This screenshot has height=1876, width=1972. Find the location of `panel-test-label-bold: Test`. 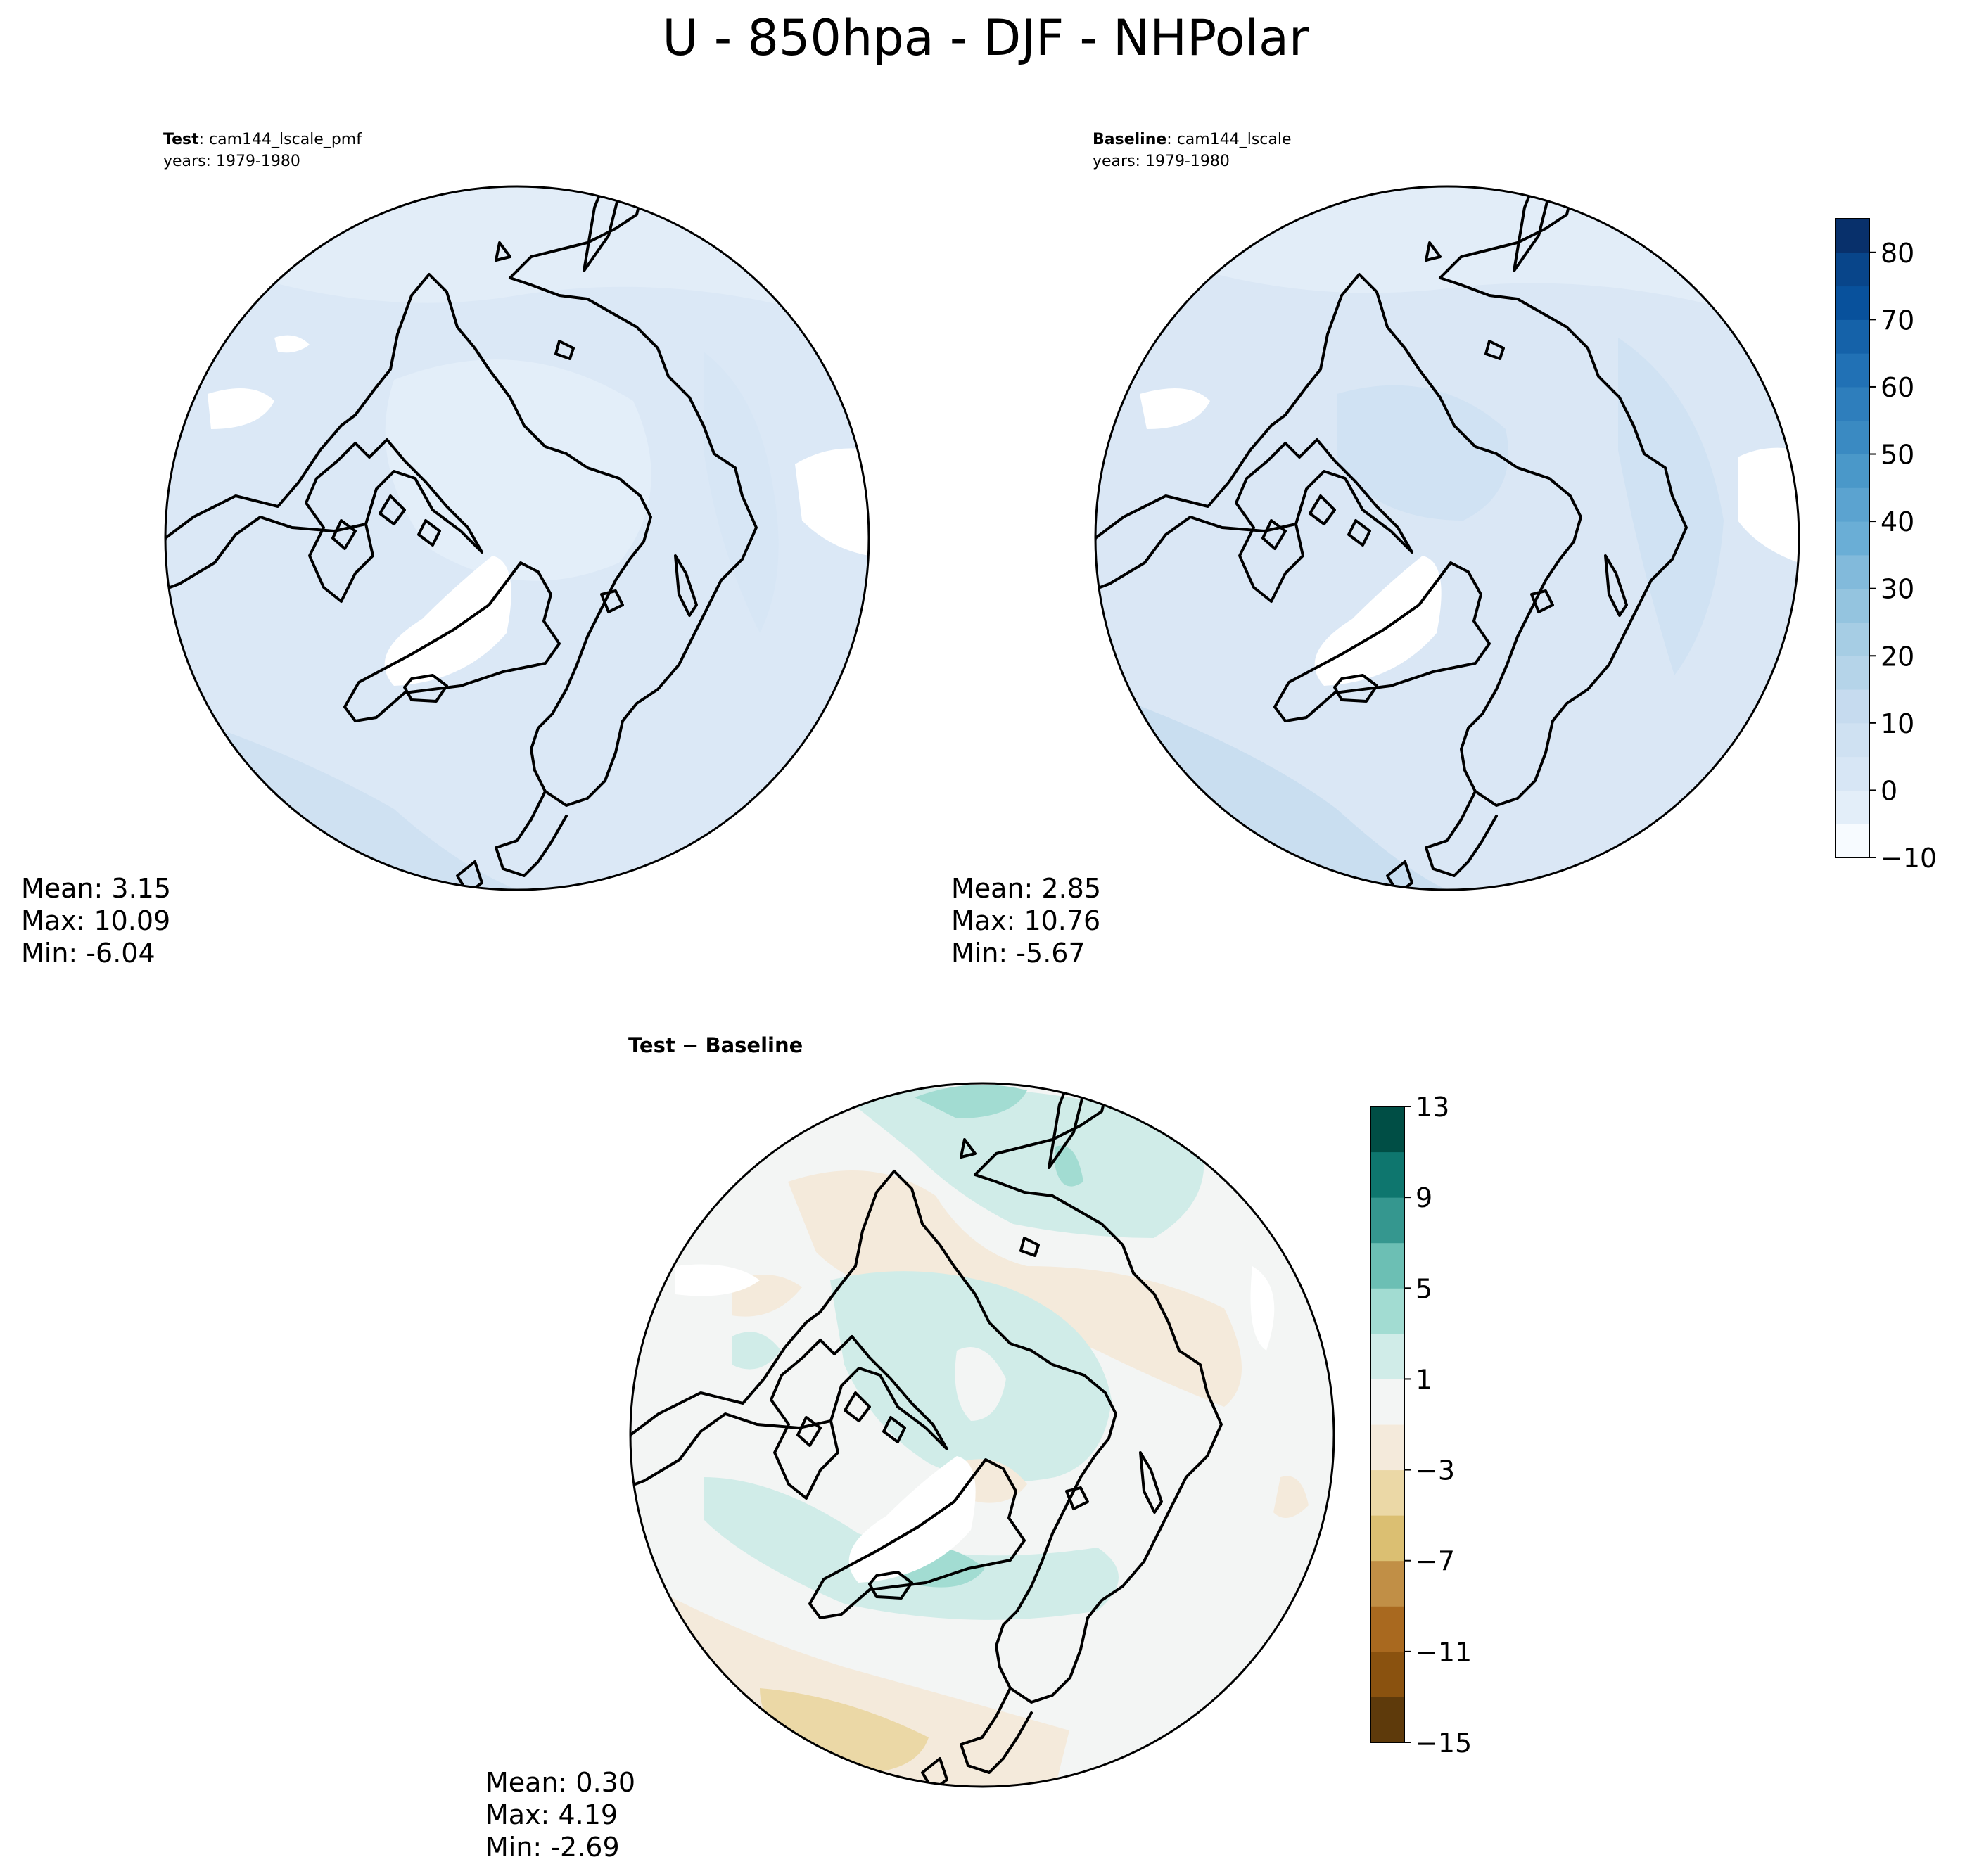

panel-test-label-bold: Test is located at coordinates (181, 139).